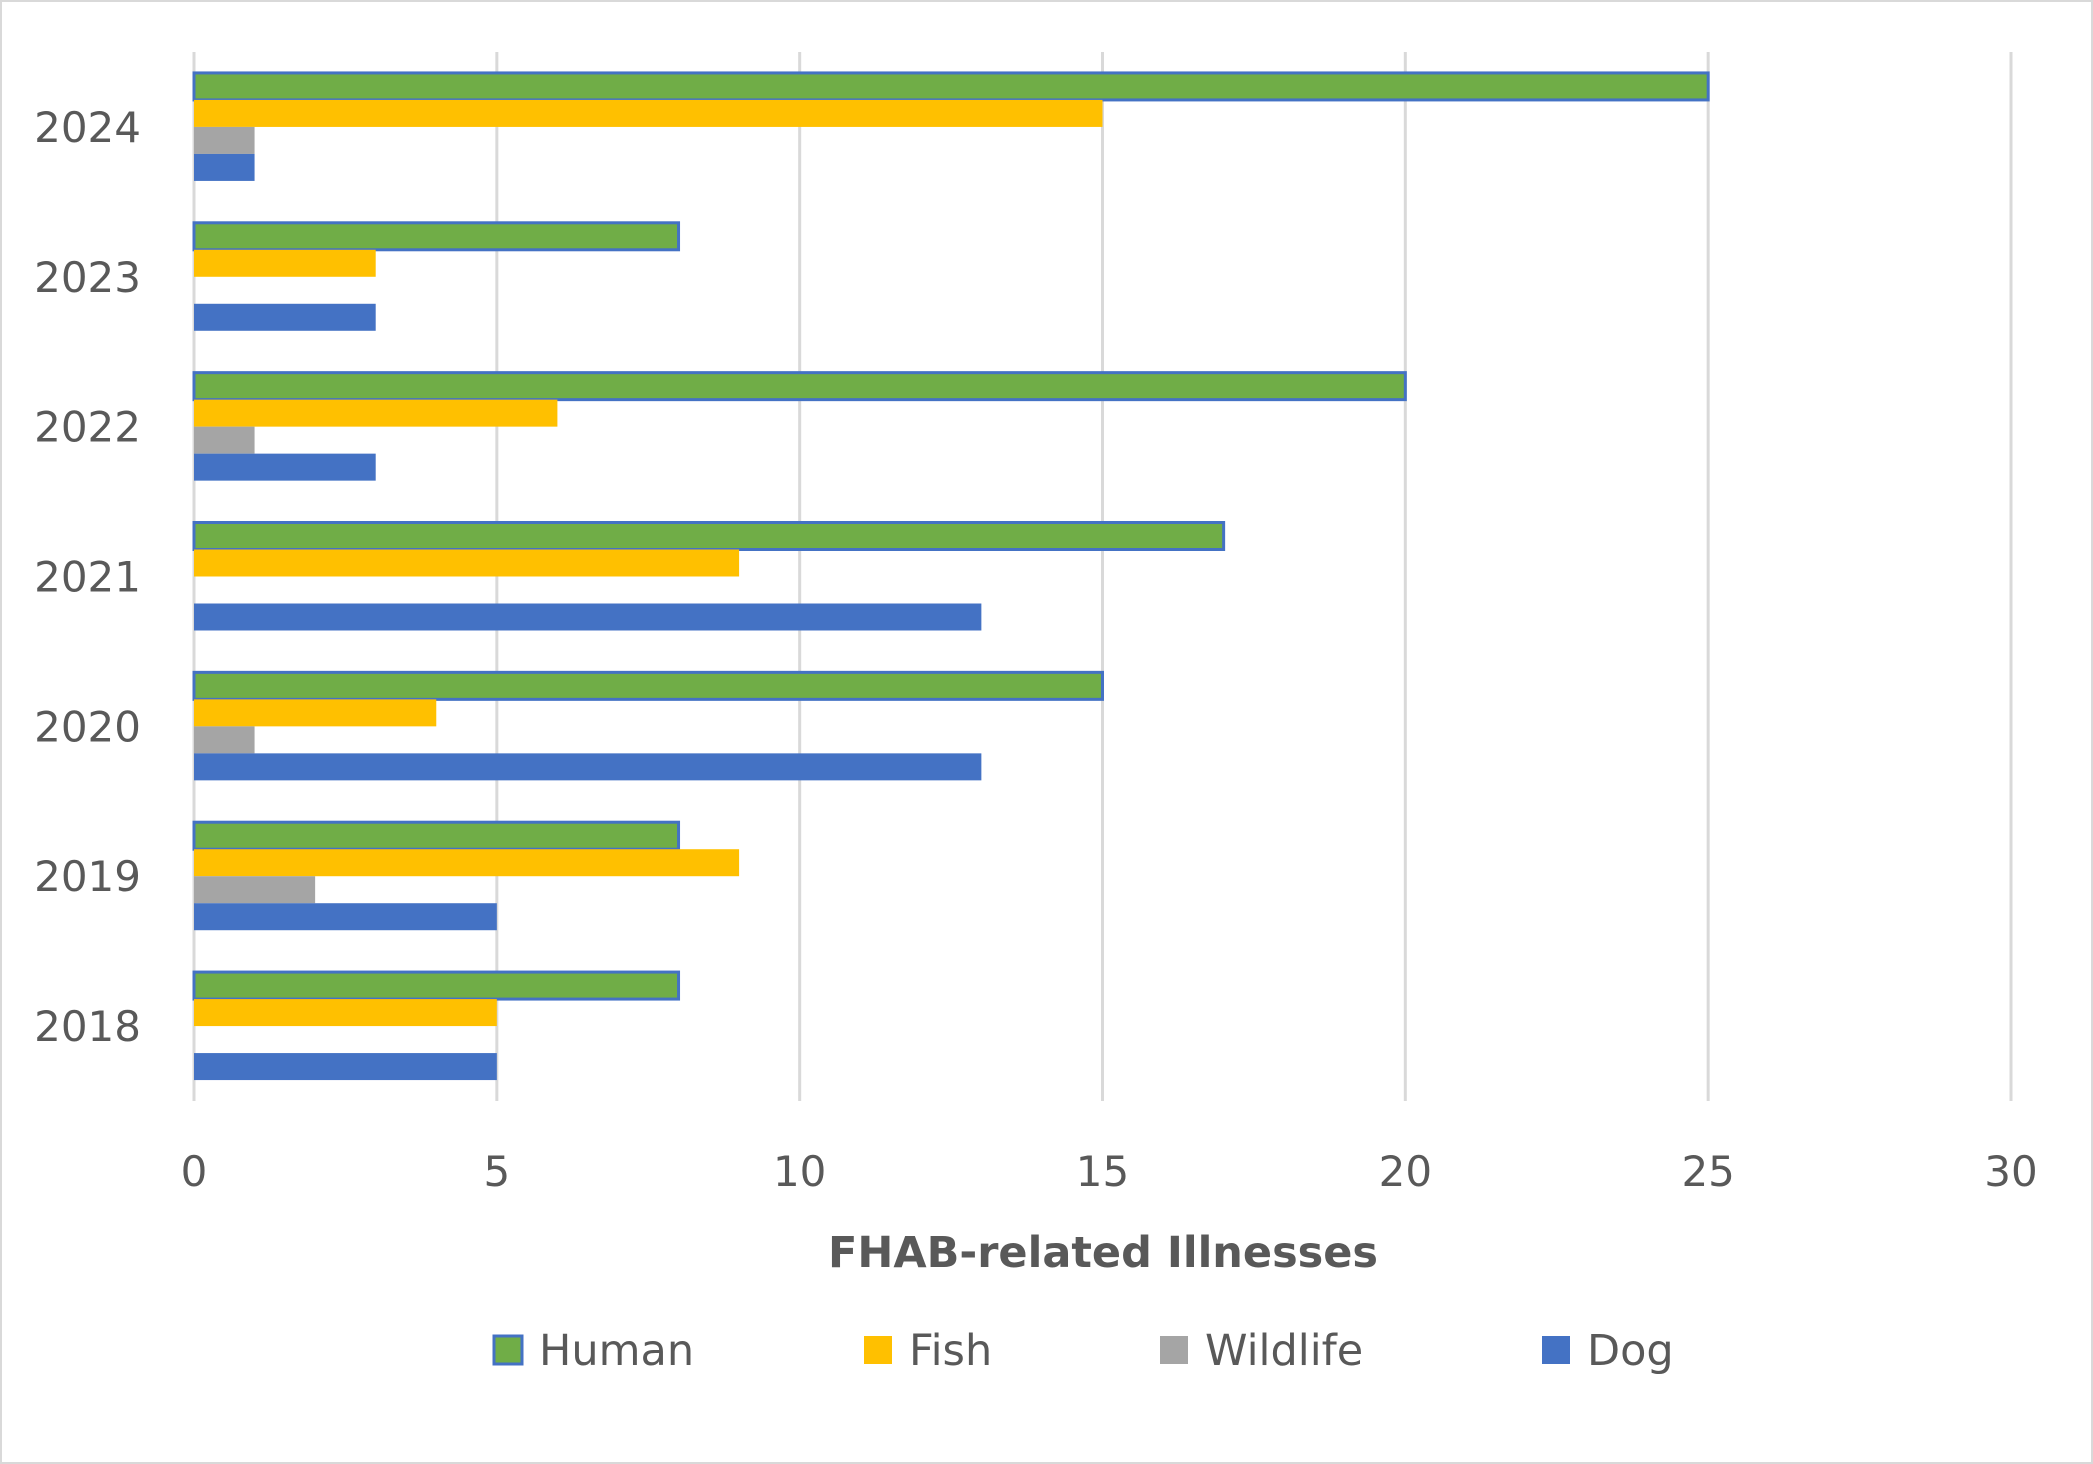 This screenshot has width=2093, height=1464. What do you see at coordinates (1284, 1351) in the screenshot?
I see `legend-label: Wildlife` at bounding box center [1284, 1351].